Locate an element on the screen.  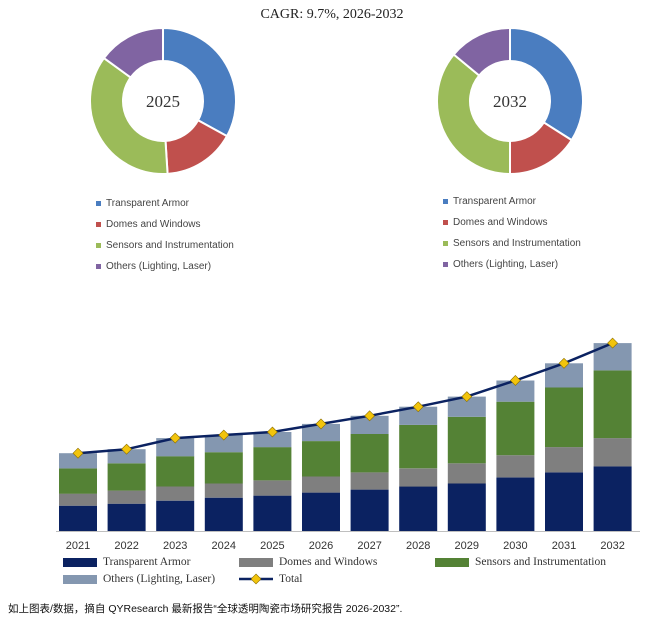
bar-segment-sensors-and-instrumentation-2021 is located at coordinates (78, 481).